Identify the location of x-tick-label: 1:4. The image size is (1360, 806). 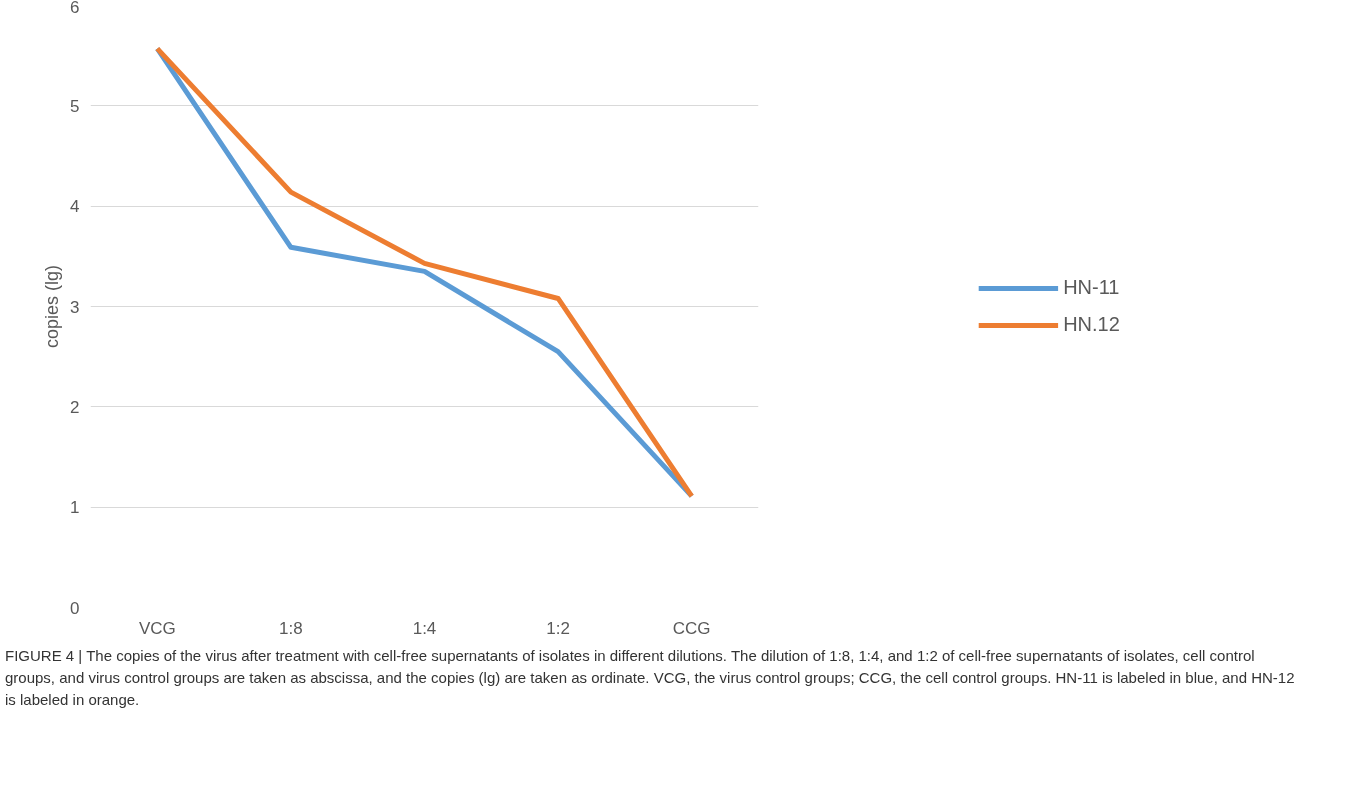
(424, 628).